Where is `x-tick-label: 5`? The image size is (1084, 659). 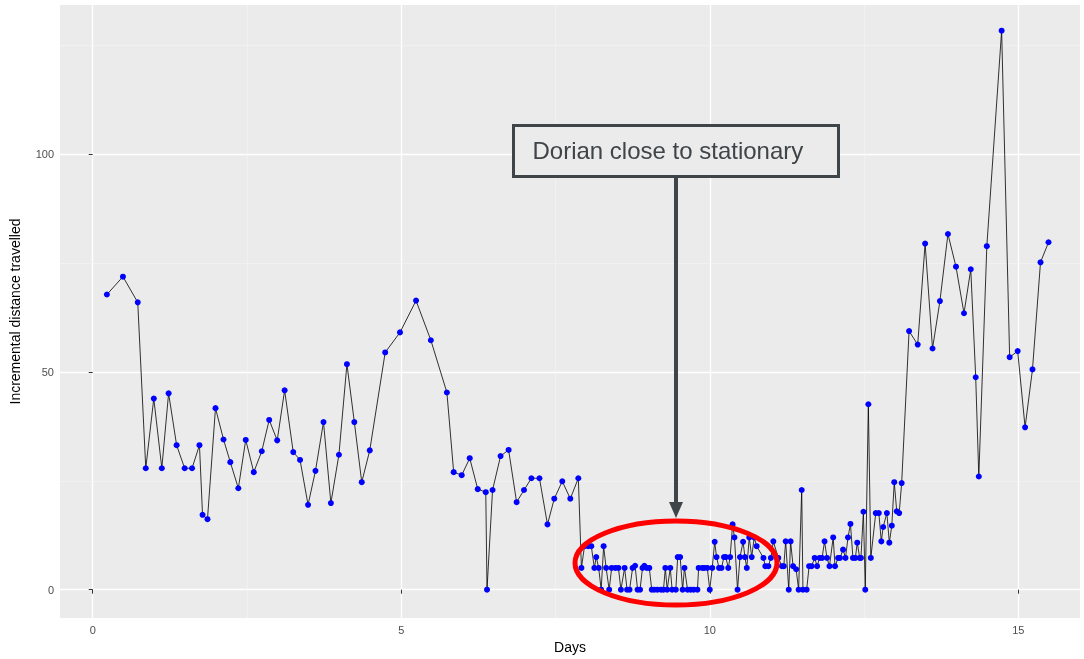
x-tick-label: 5 is located at coordinates (401, 629).